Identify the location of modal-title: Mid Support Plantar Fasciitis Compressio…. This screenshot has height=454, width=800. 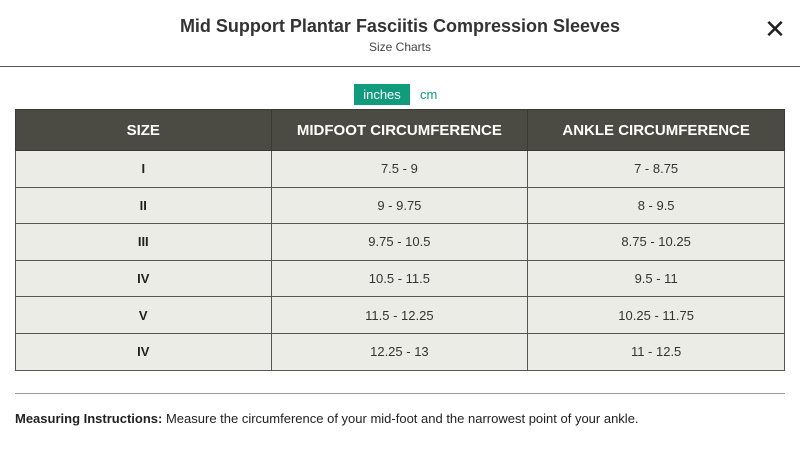
(400, 26).